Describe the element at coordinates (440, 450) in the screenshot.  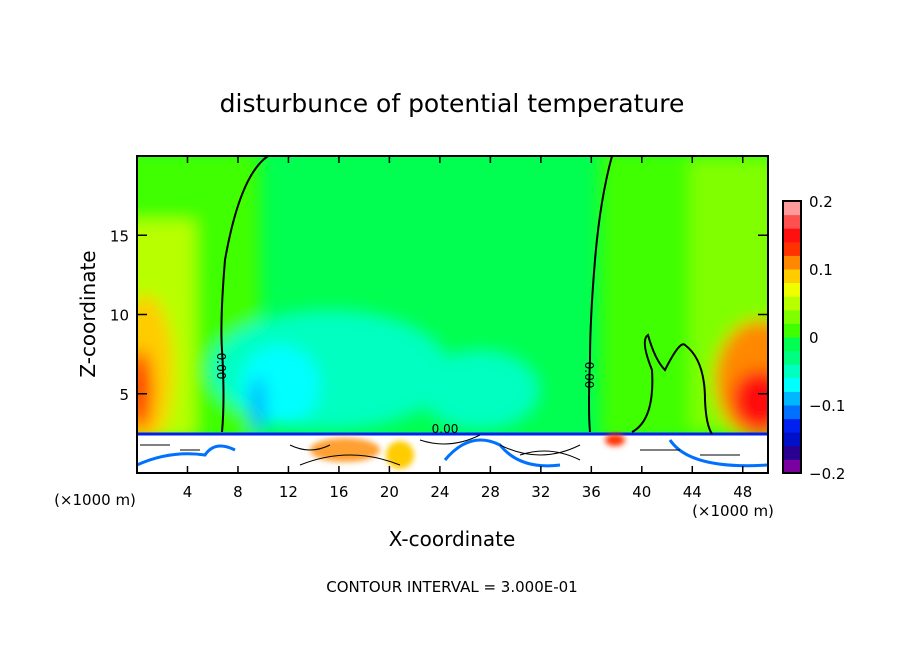
I see `contour-lines-boundary` at that location.